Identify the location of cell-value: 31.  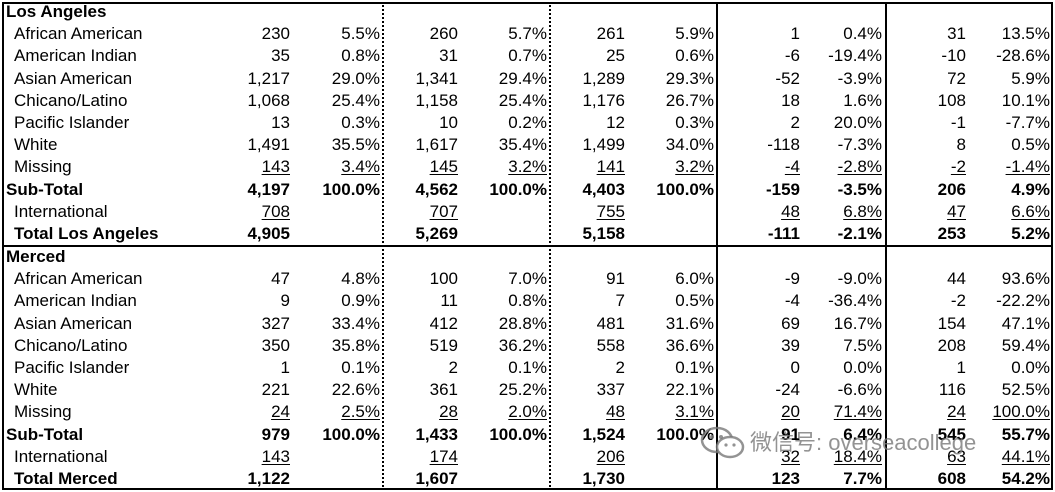
(448, 55).